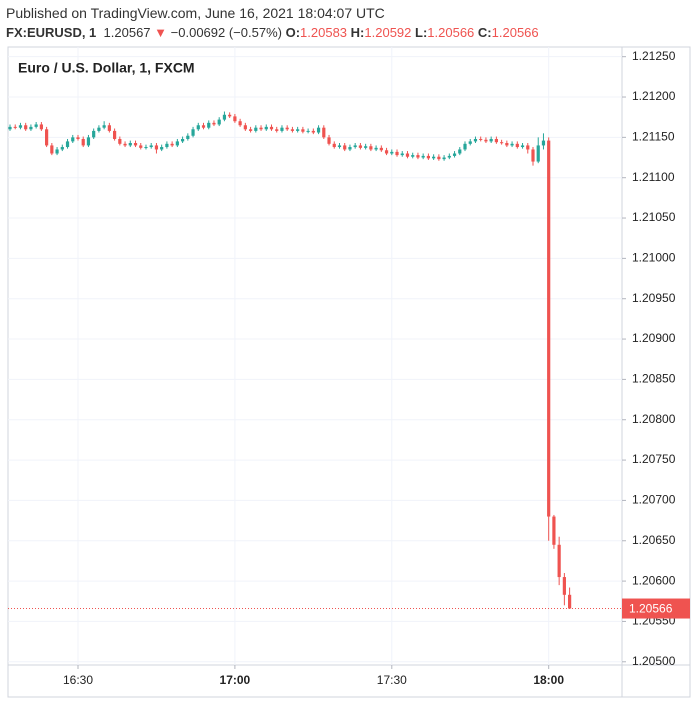  What do you see at coordinates (654, 338) in the screenshot?
I see `y-tick-label: 1.20900` at bounding box center [654, 338].